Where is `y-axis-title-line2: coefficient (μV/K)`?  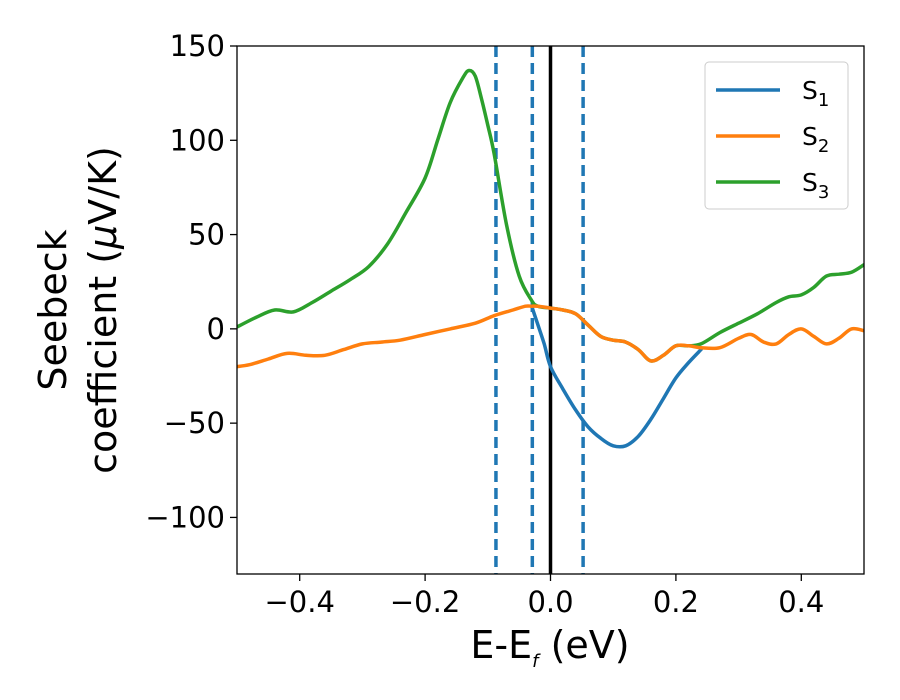
y-axis-title-line2: coefficient (μV/K) is located at coordinates (103, 310).